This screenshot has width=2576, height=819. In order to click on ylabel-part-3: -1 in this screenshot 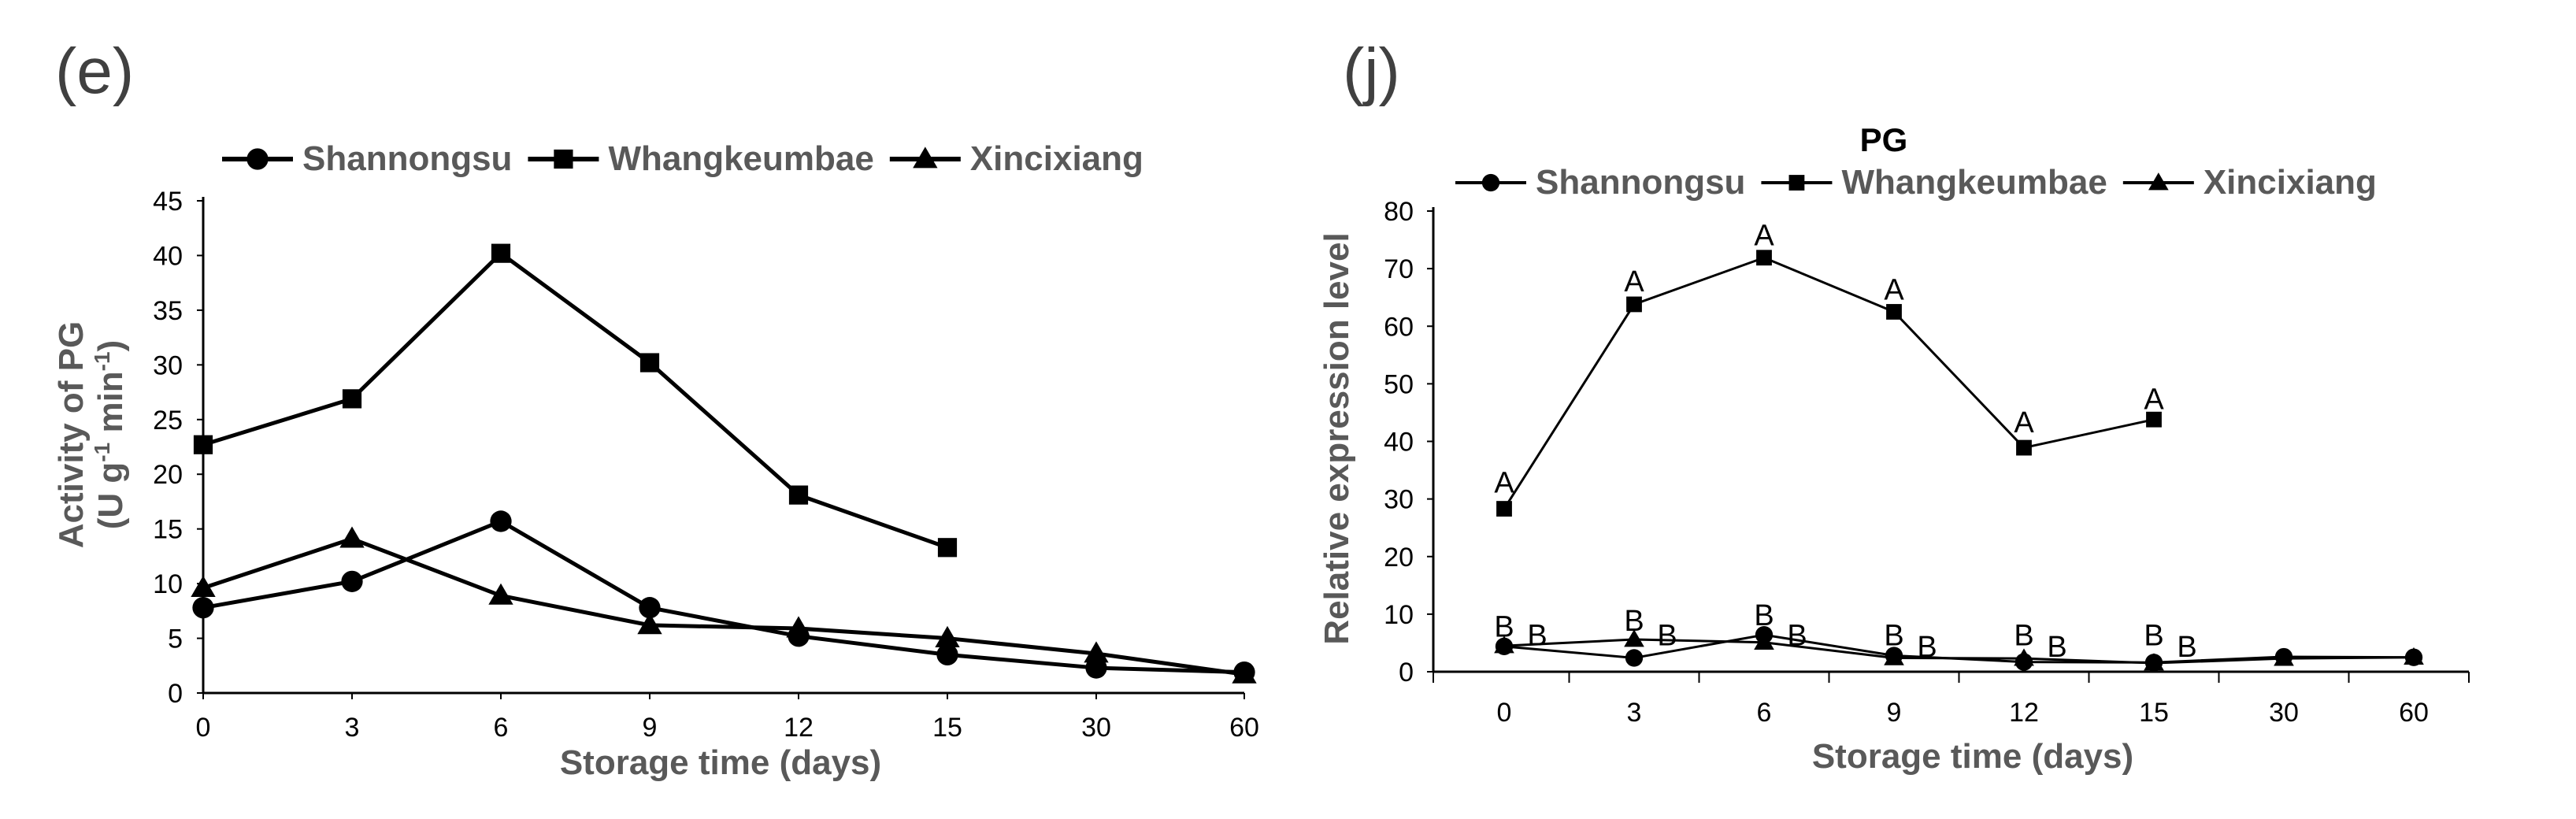, I will do `click(102, 361)`.